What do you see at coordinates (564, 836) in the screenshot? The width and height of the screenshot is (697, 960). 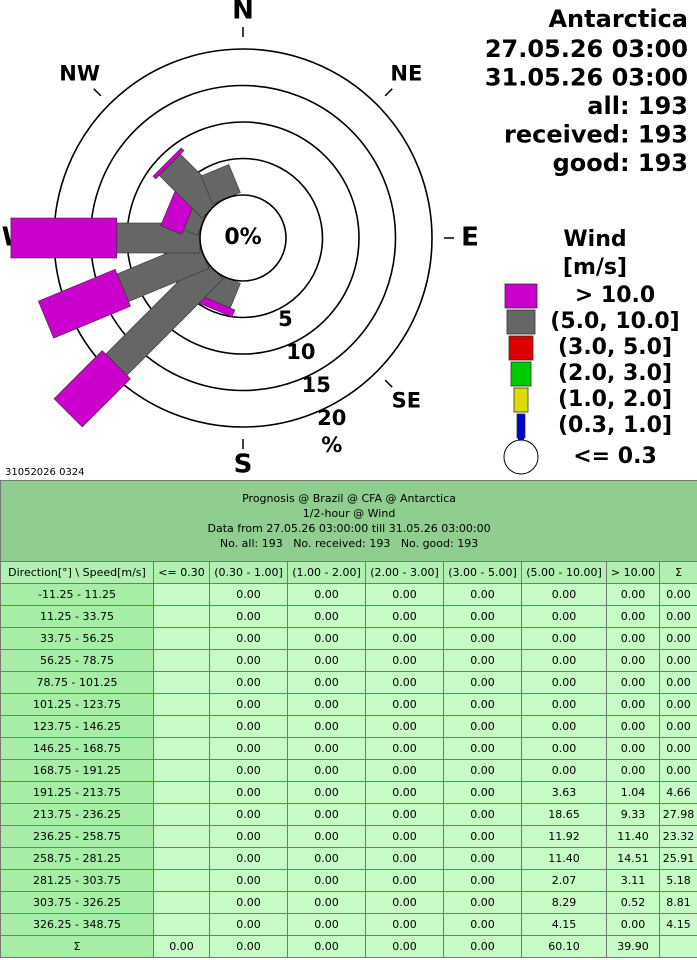 I see `table-cell: 11.92` at bounding box center [564, 836].